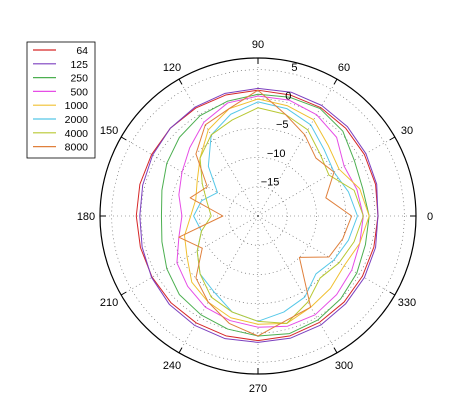 The height and width of the screenshot is (409, 462). I want to click on legend-label: 64, so click(82, 51).